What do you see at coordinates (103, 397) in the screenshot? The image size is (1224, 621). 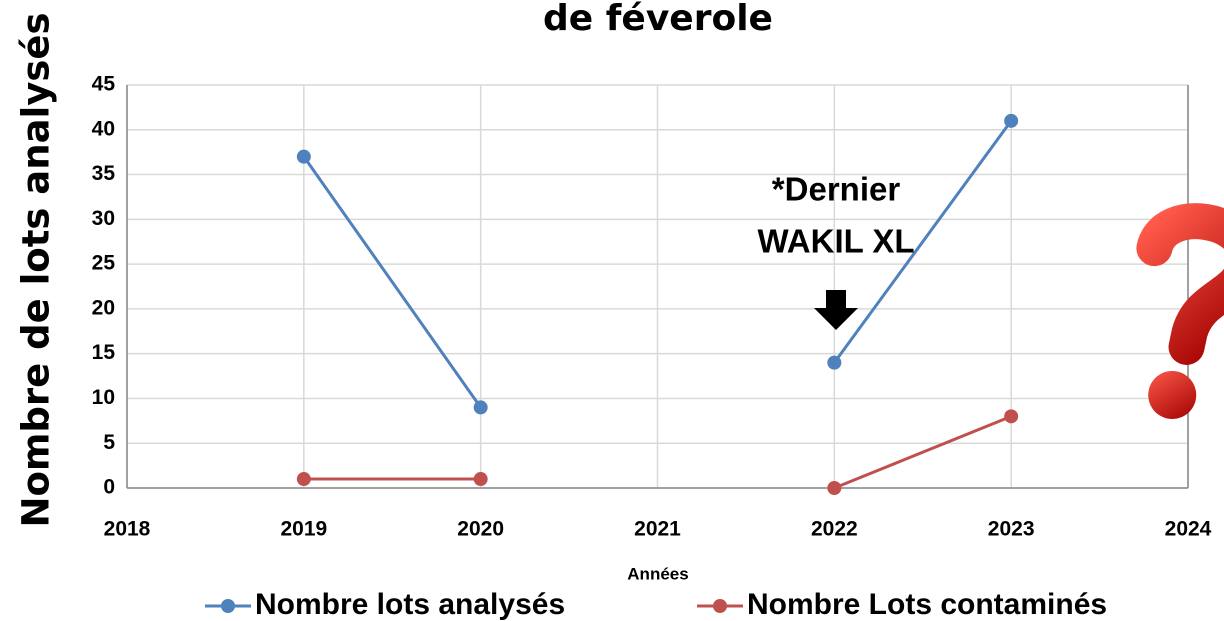 I see `y-tick-label: 10` at bounding box center [103, 397].